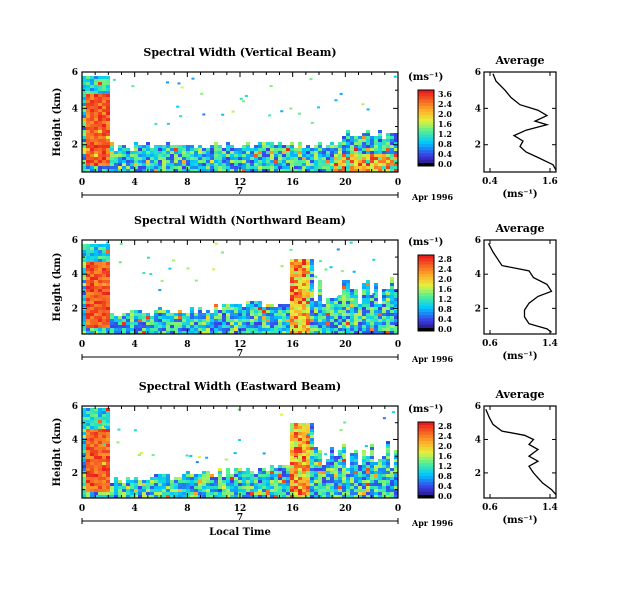 This screenshot has width=618, height=598. Describe the element at coordinates (426, 114) in the screenshot. I see `colorbar-swatch` at that location.